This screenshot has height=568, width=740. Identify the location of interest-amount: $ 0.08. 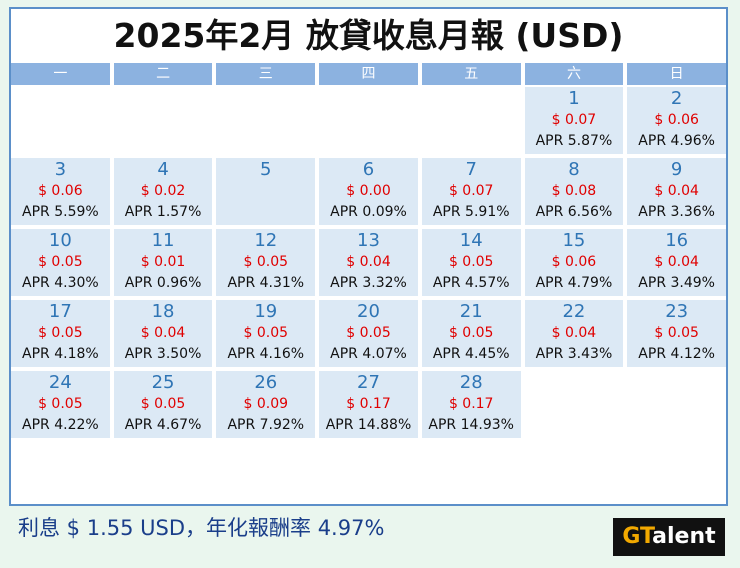
(574, 191).